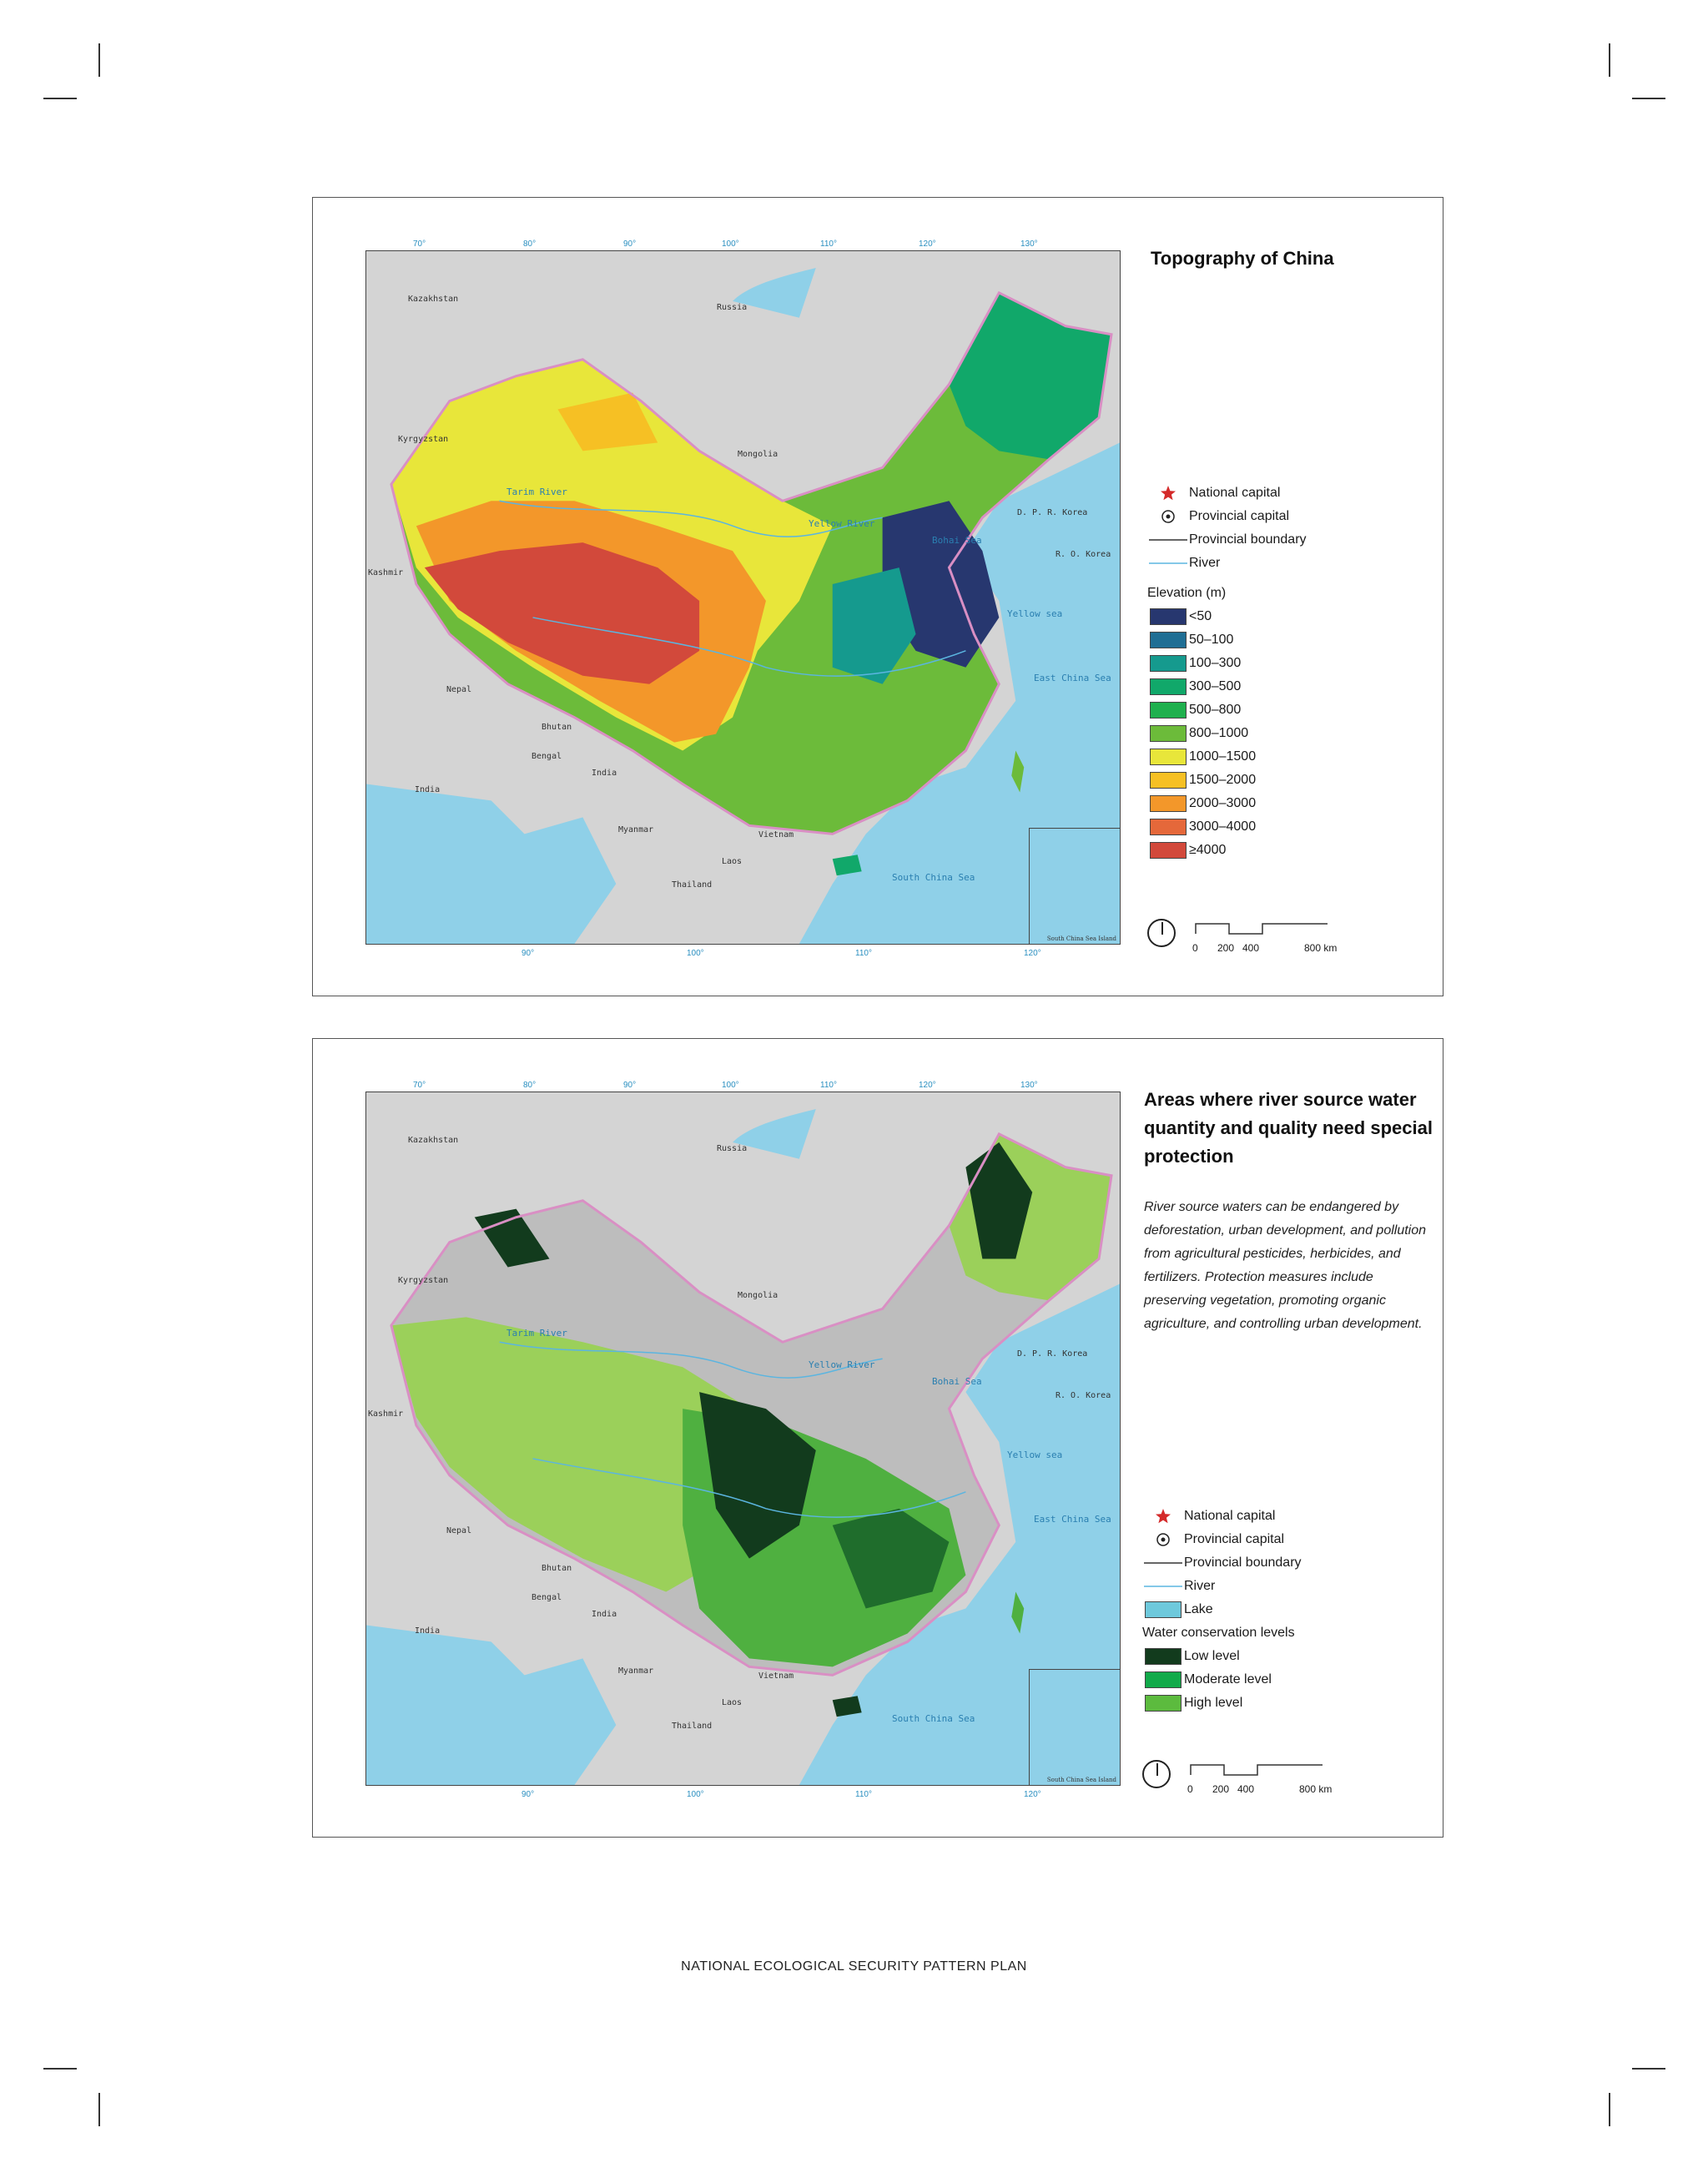 This screenshot has height=2168, width=1708. I want to click on legend-class-item: 1000–1500, so click(1285, 757).